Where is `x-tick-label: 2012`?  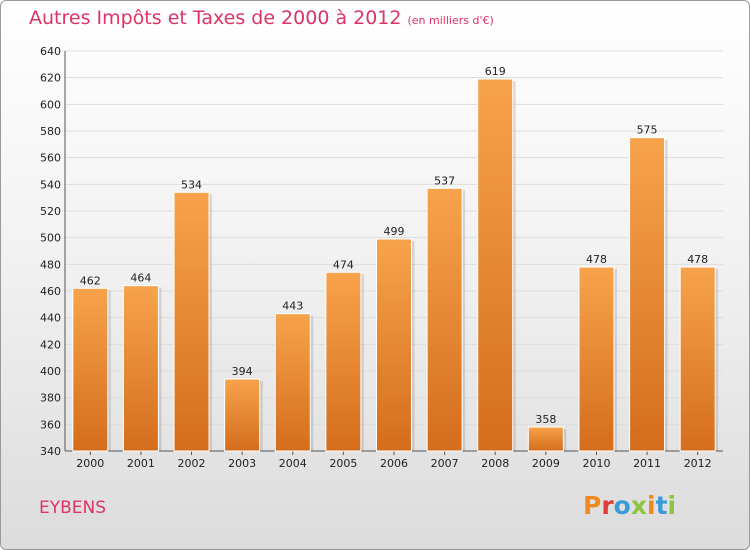
x-tick-label: 2012 is located at coordinates (698, 463).